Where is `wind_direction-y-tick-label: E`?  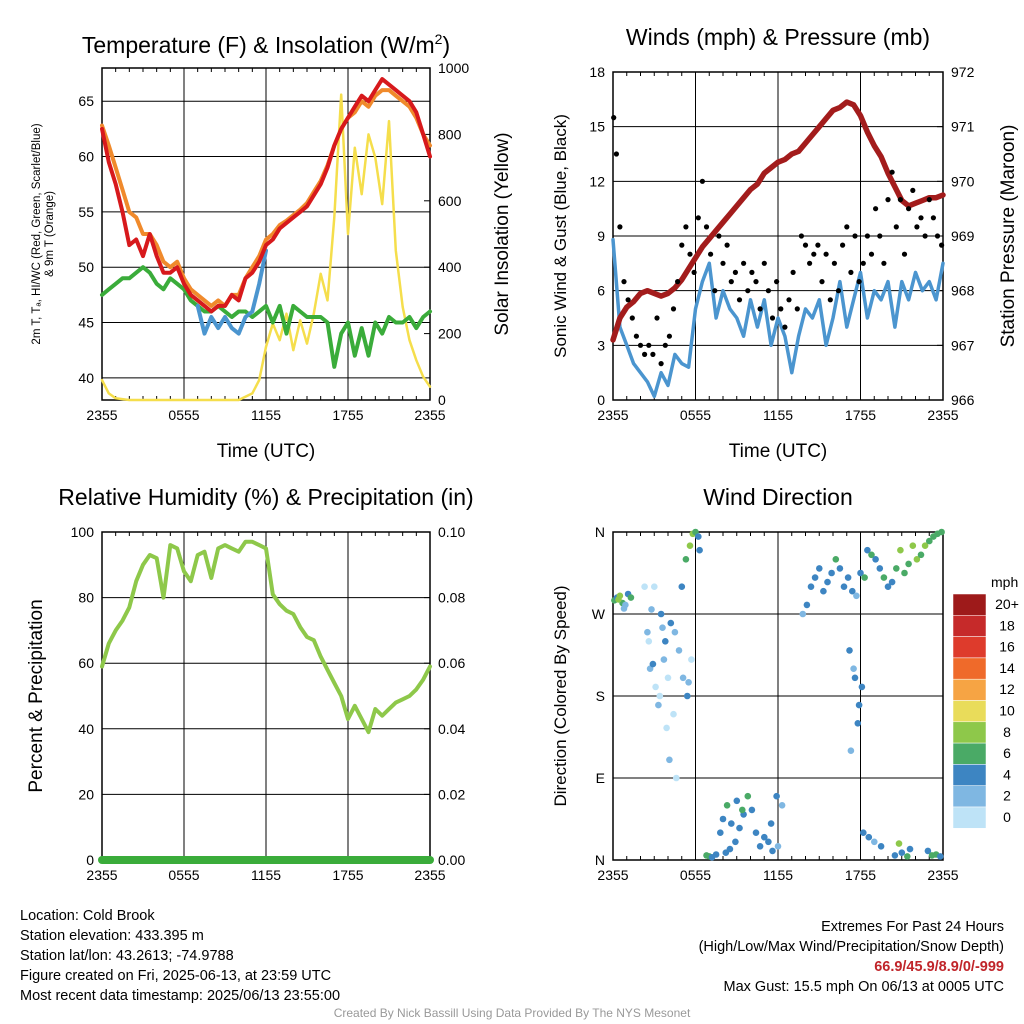
wind_direction-y-tick-label: E is located at coordinates (600, 778).